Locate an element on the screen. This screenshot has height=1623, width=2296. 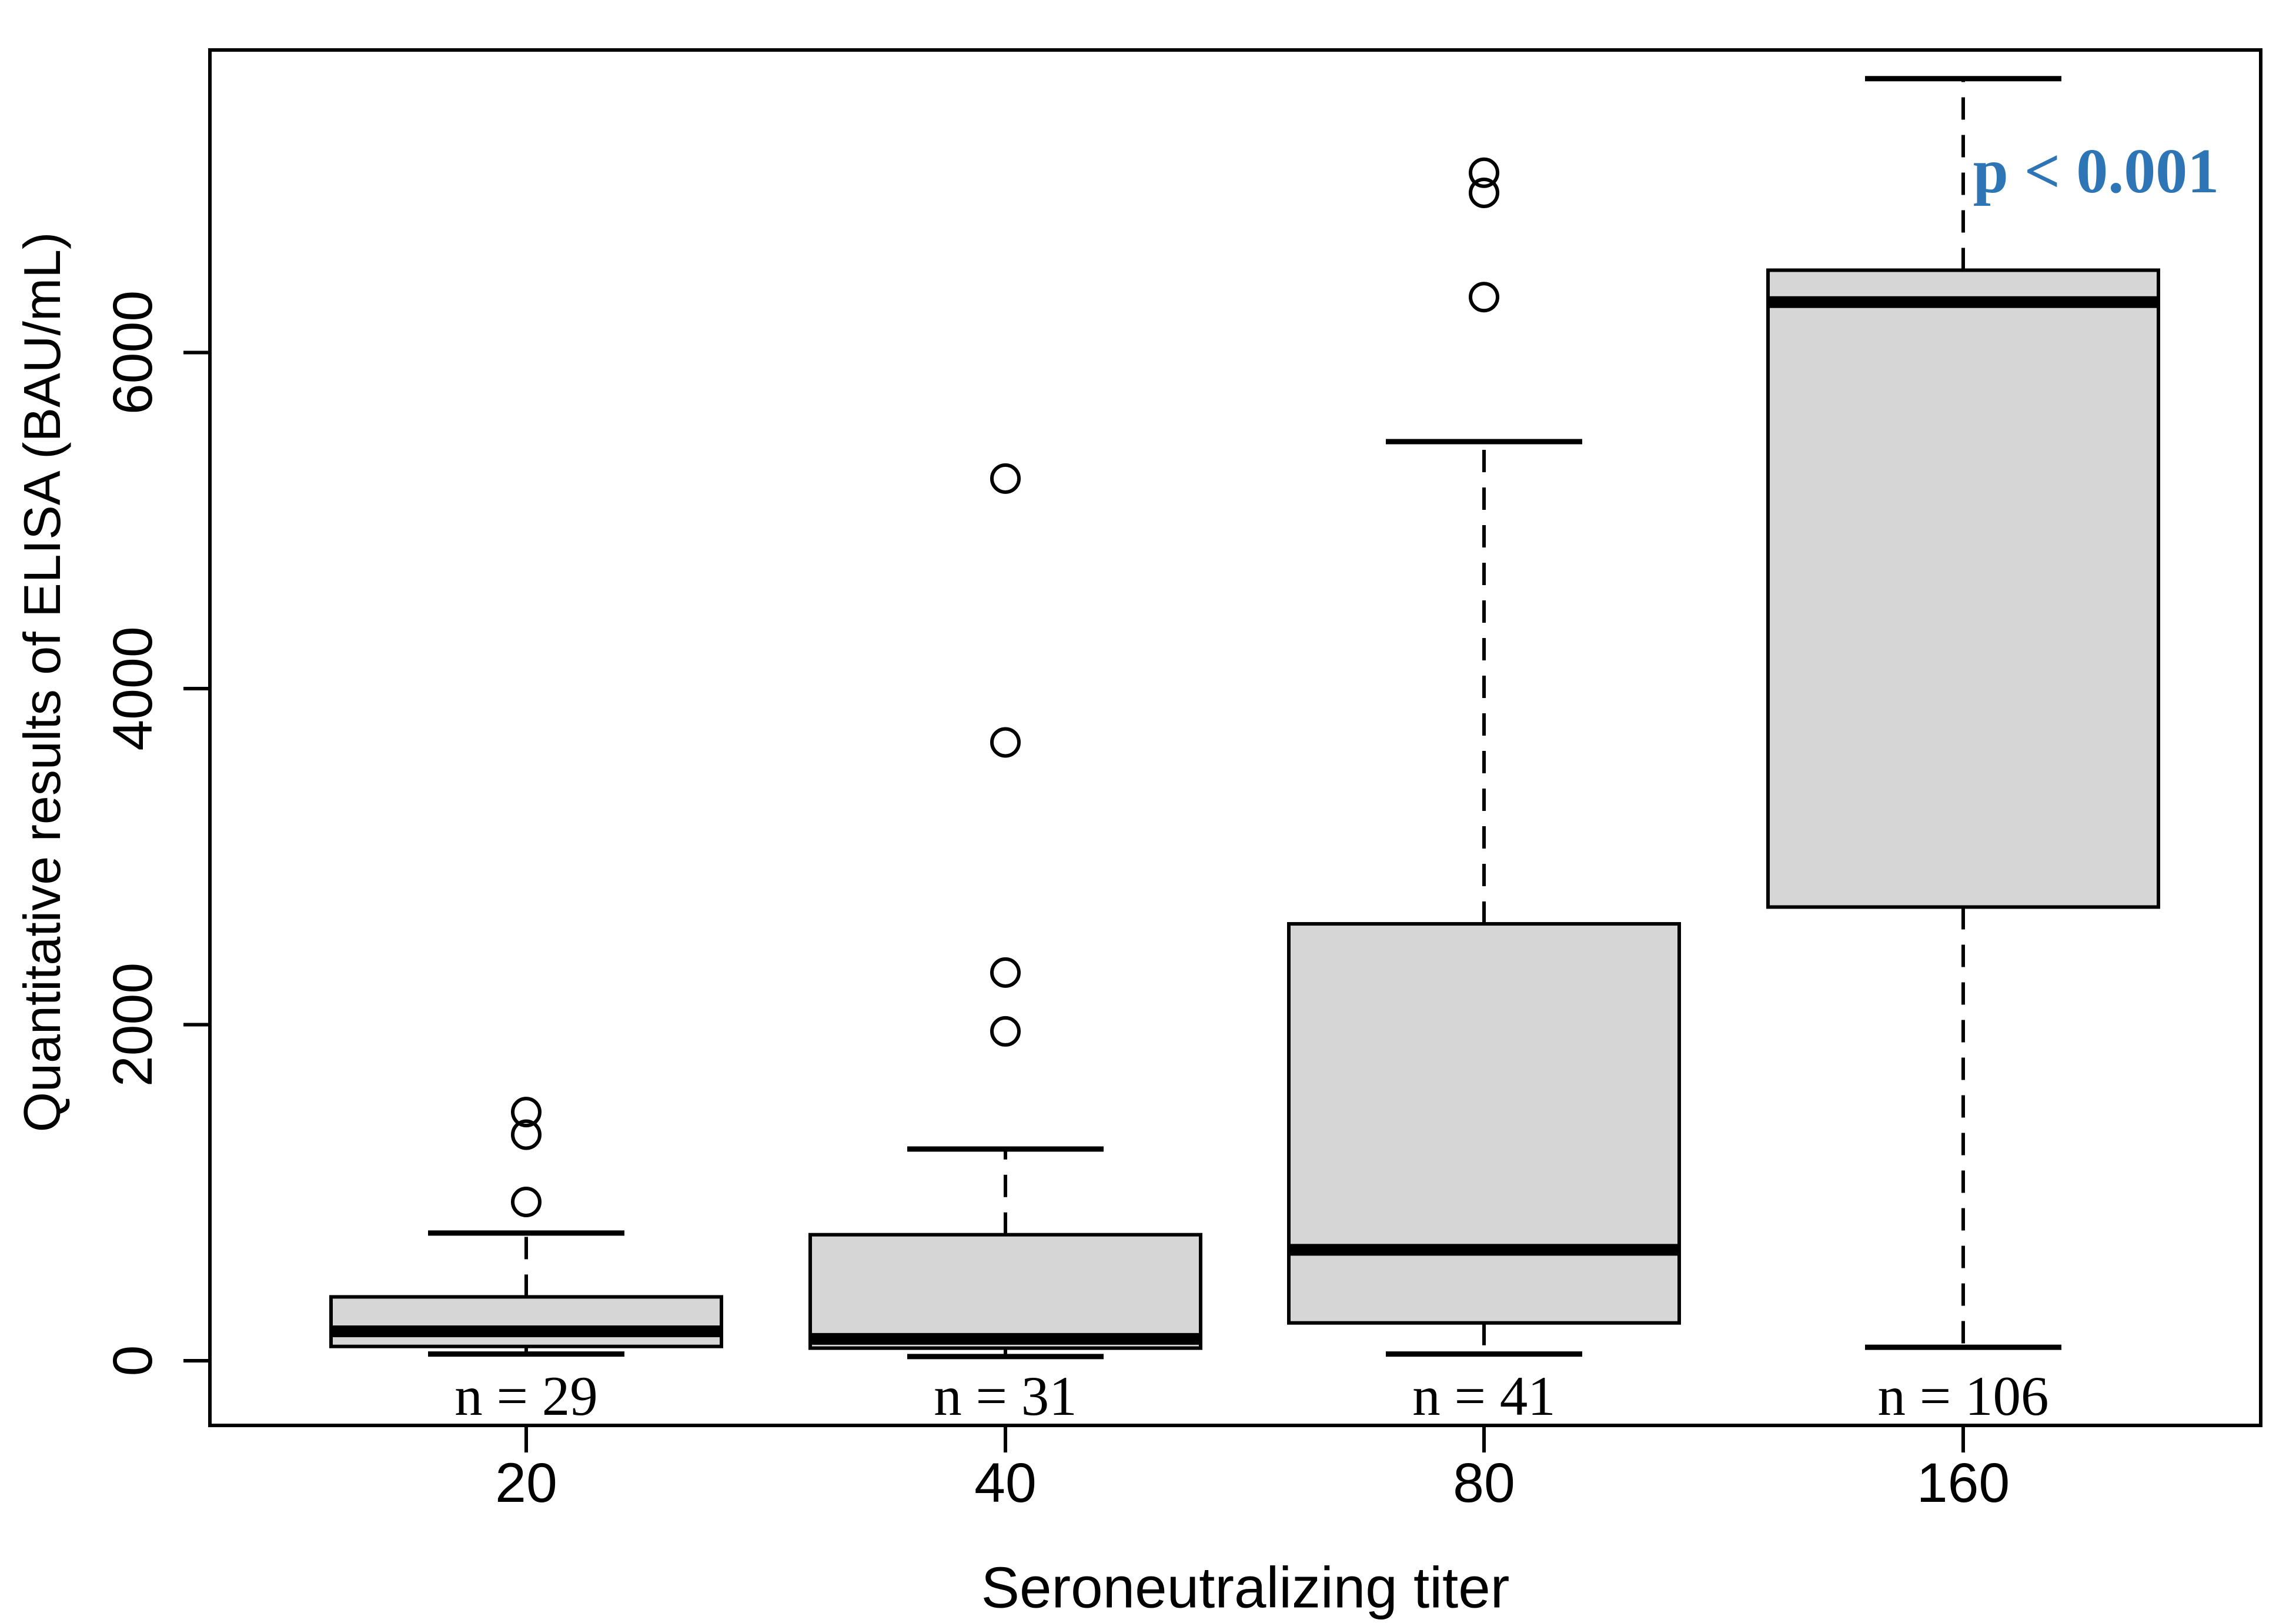
y-axis-tick-label: 2000 is located at coordinates (133, 1025).